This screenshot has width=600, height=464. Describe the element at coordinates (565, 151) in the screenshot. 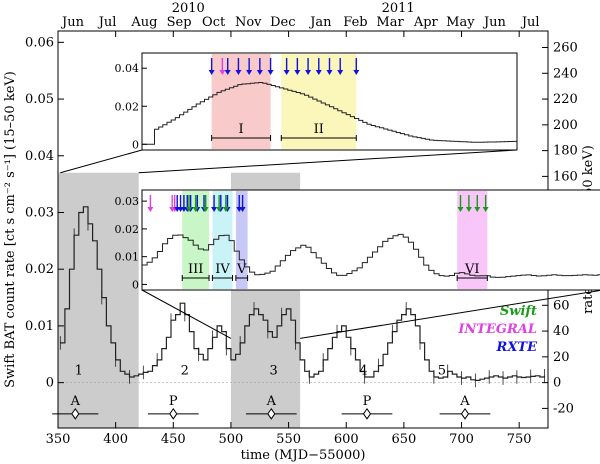

I see `y2-tick-label: 180` at that location.